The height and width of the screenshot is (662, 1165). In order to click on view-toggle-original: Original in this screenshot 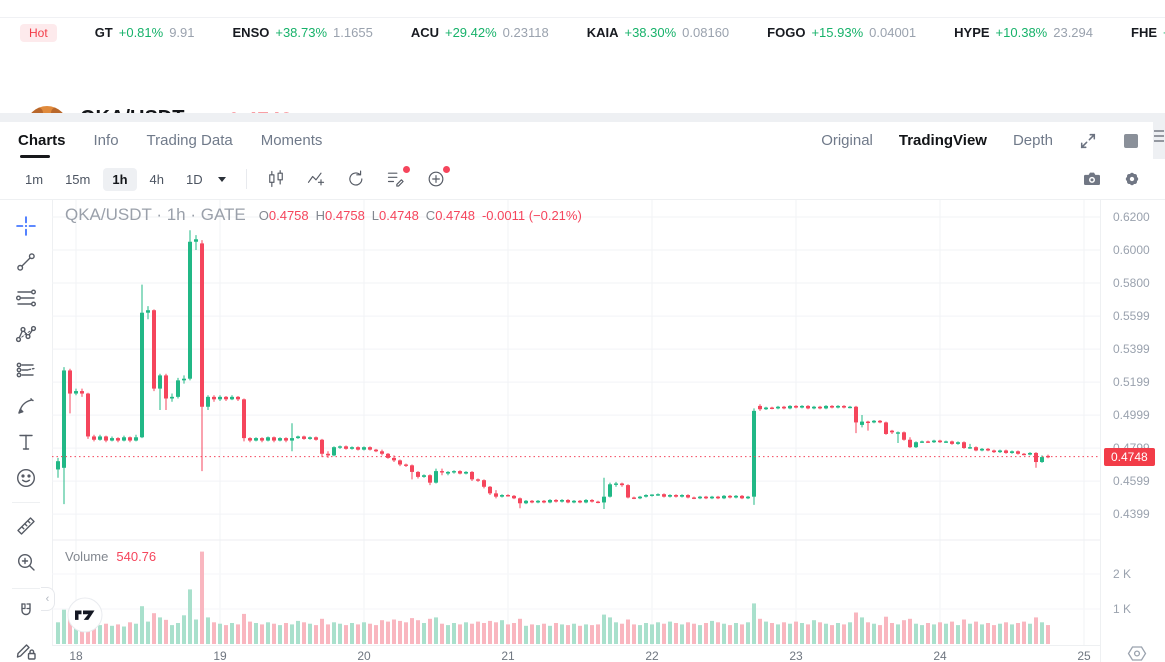, I will do `click(847, 140)`.